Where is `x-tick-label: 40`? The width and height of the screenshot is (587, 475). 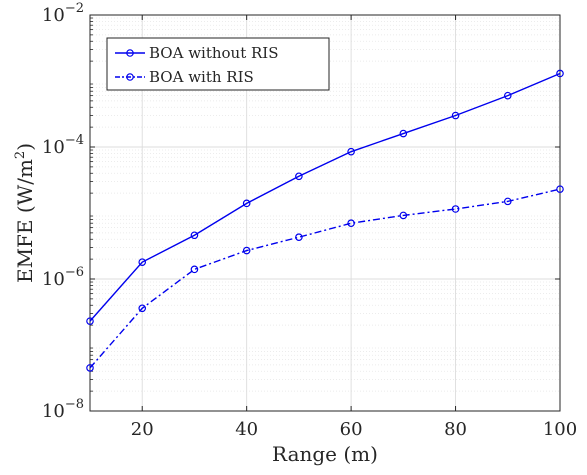
x-tick-label: 40 is located at coordinates (246, 429).